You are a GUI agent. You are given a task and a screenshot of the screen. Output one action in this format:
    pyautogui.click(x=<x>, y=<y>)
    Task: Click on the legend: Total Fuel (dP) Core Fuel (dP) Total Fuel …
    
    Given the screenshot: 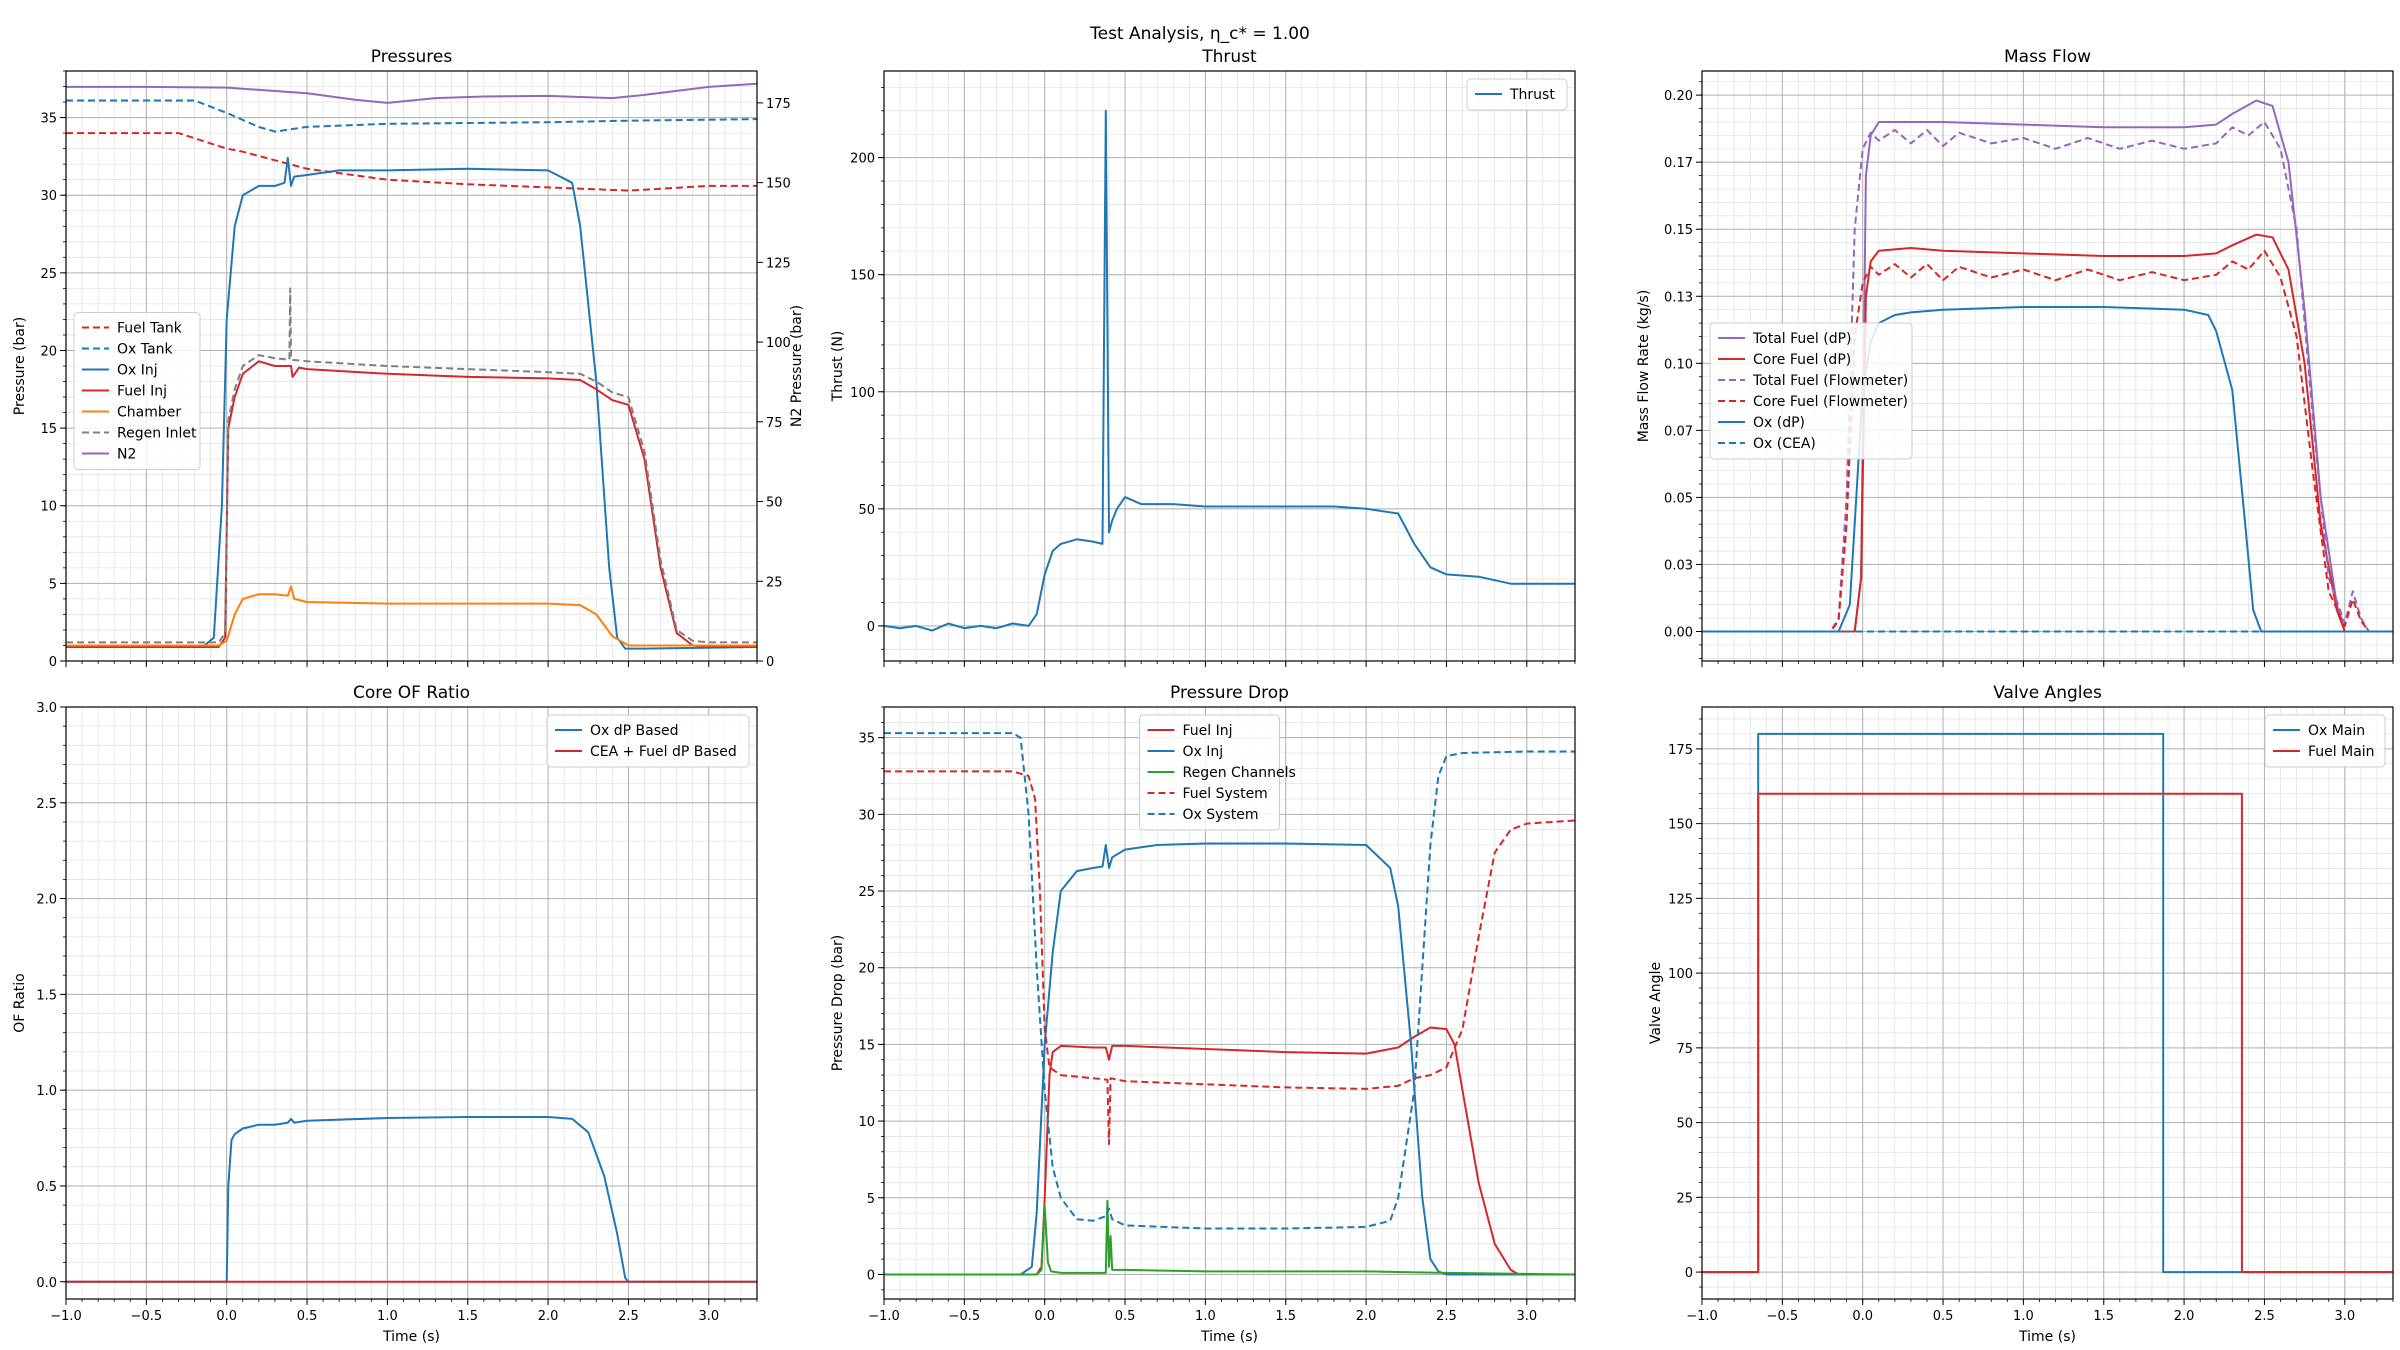 What is the action you would take?
    pyautogui.click(x=1811, y=391)
    